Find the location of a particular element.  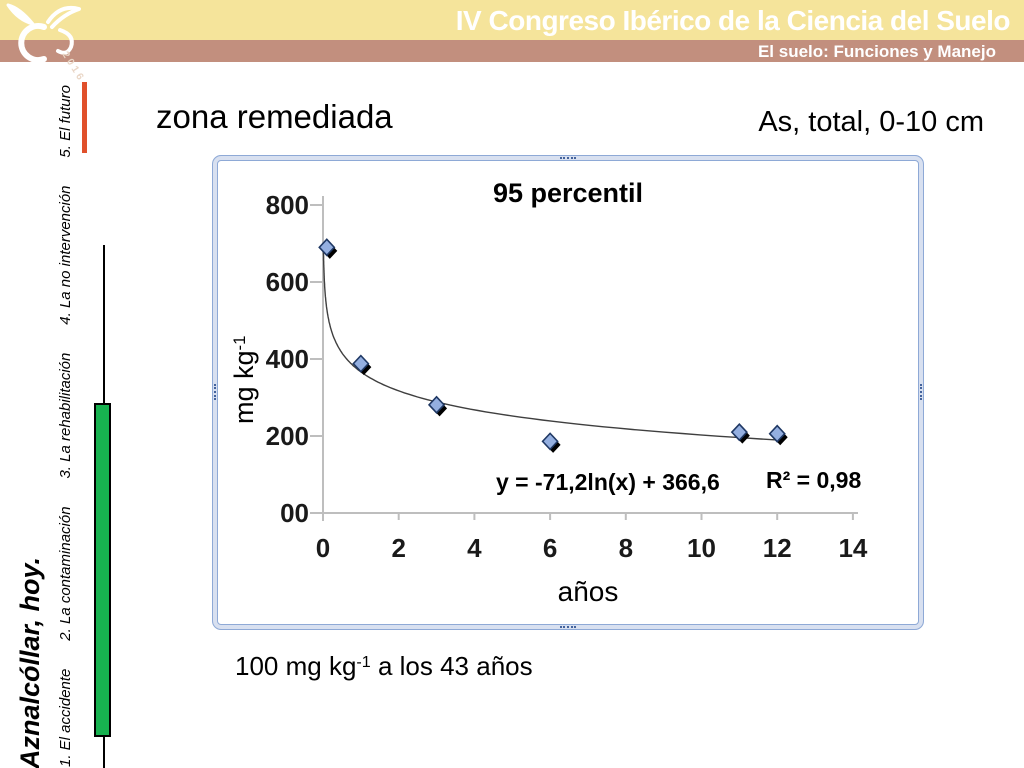

y-axis-title: mg kg-1 is located at coordinates (244, 379).